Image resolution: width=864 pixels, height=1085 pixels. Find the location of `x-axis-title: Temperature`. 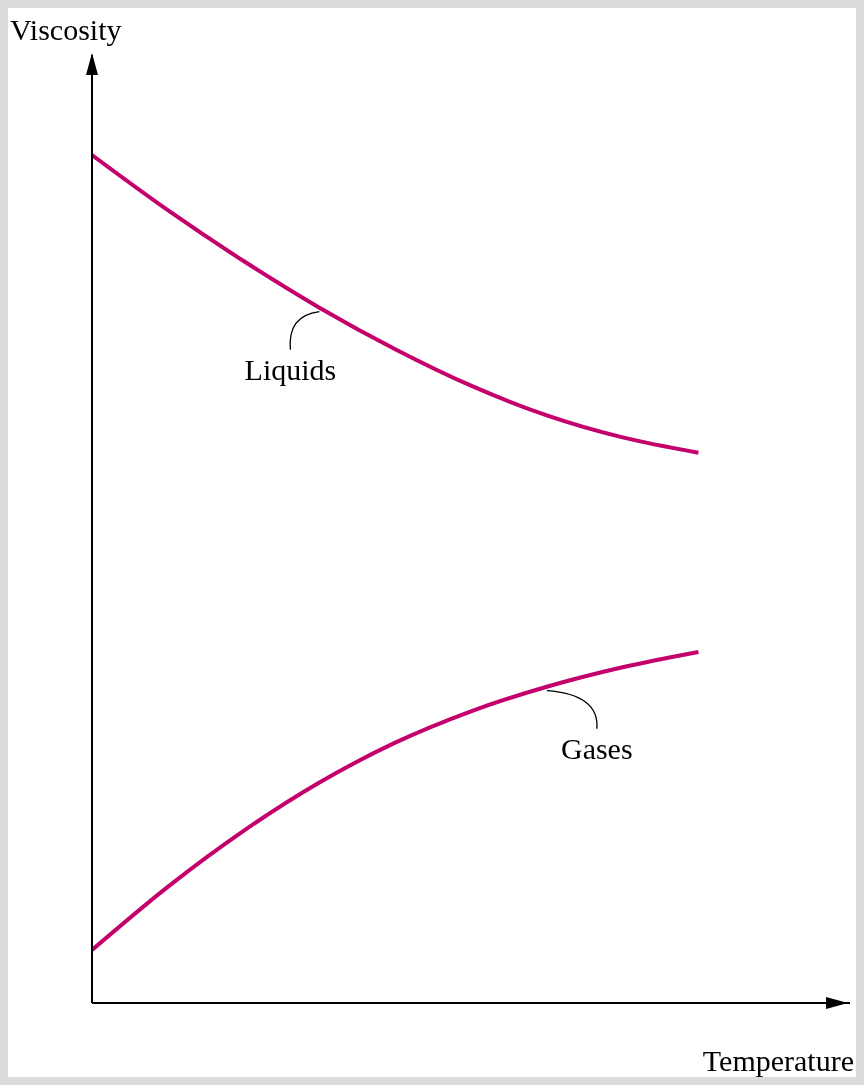

x-axis-title: Temperature is located at coordinates (778, 1060).